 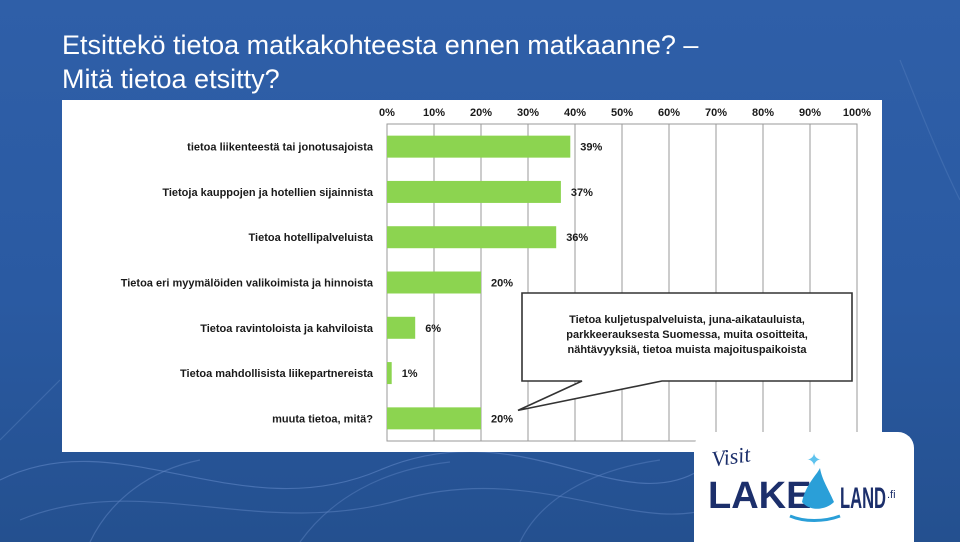 What do you see at coordinates (591, 148) in the screenshot?
I see `value-label: 39%` at bounding box center [591, 148].